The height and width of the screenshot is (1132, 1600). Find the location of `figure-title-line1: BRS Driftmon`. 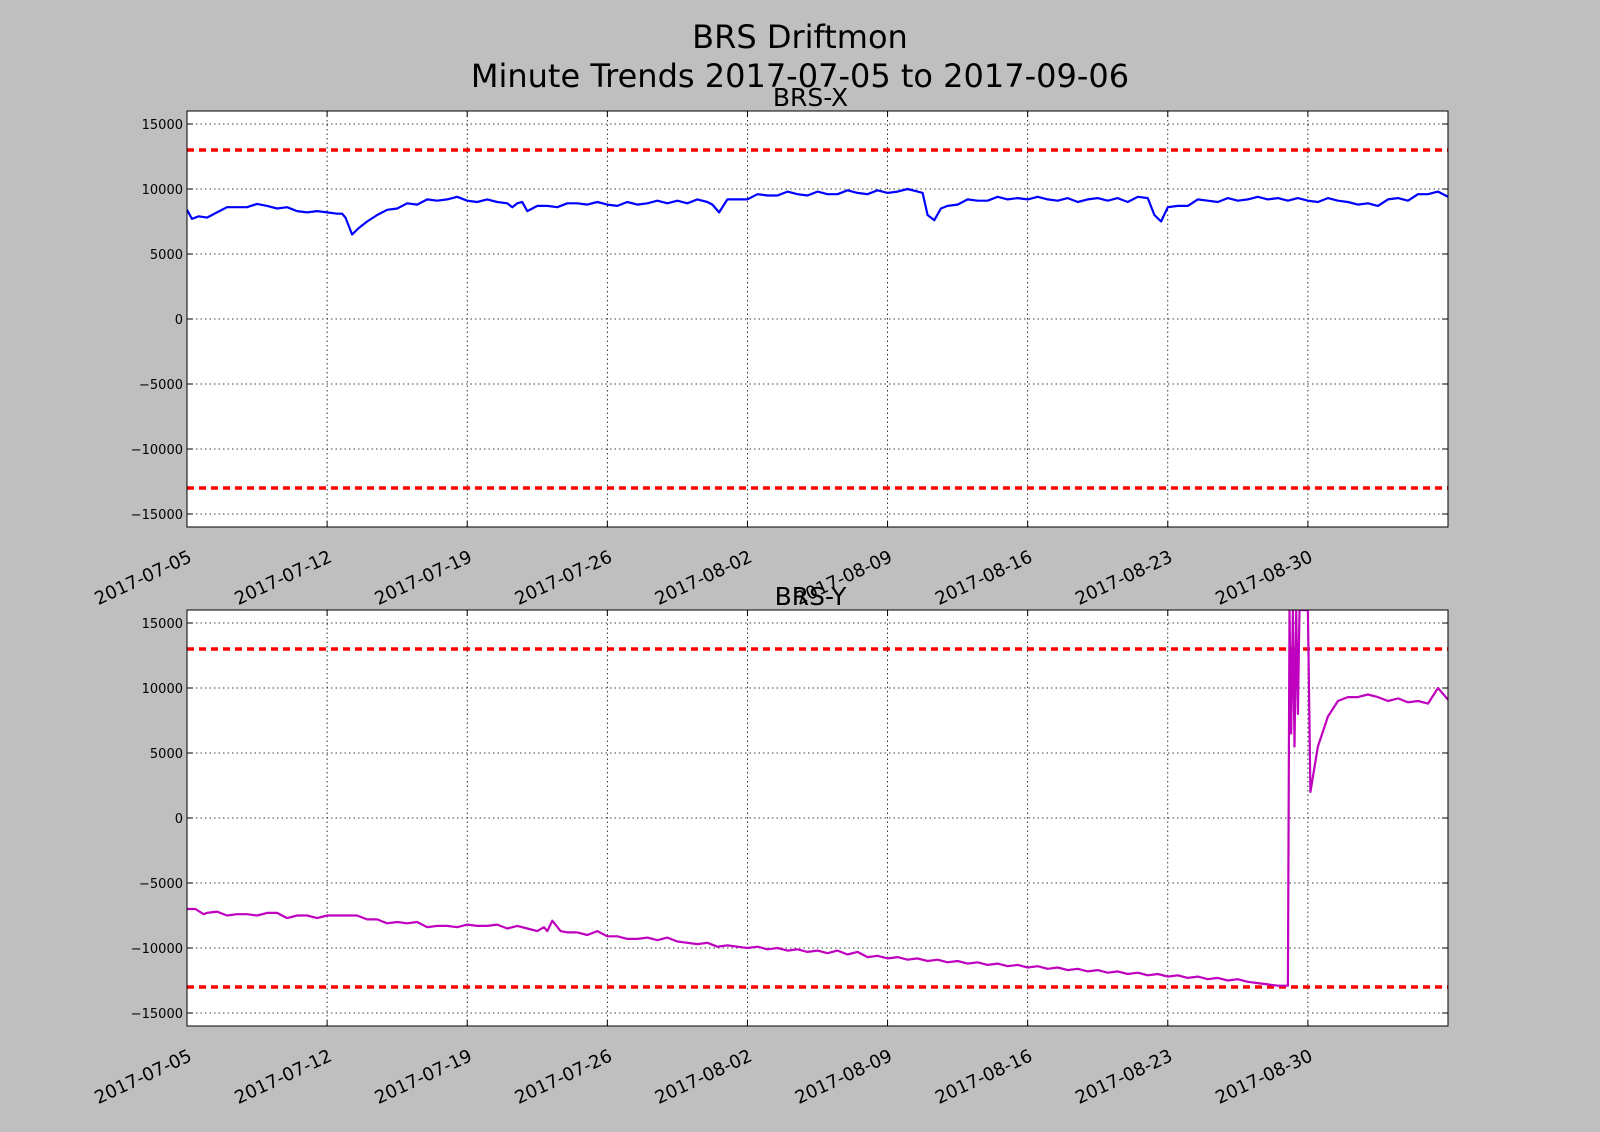

figure-title-line1: BRS Driftmon is located at coordinates (800, 37).